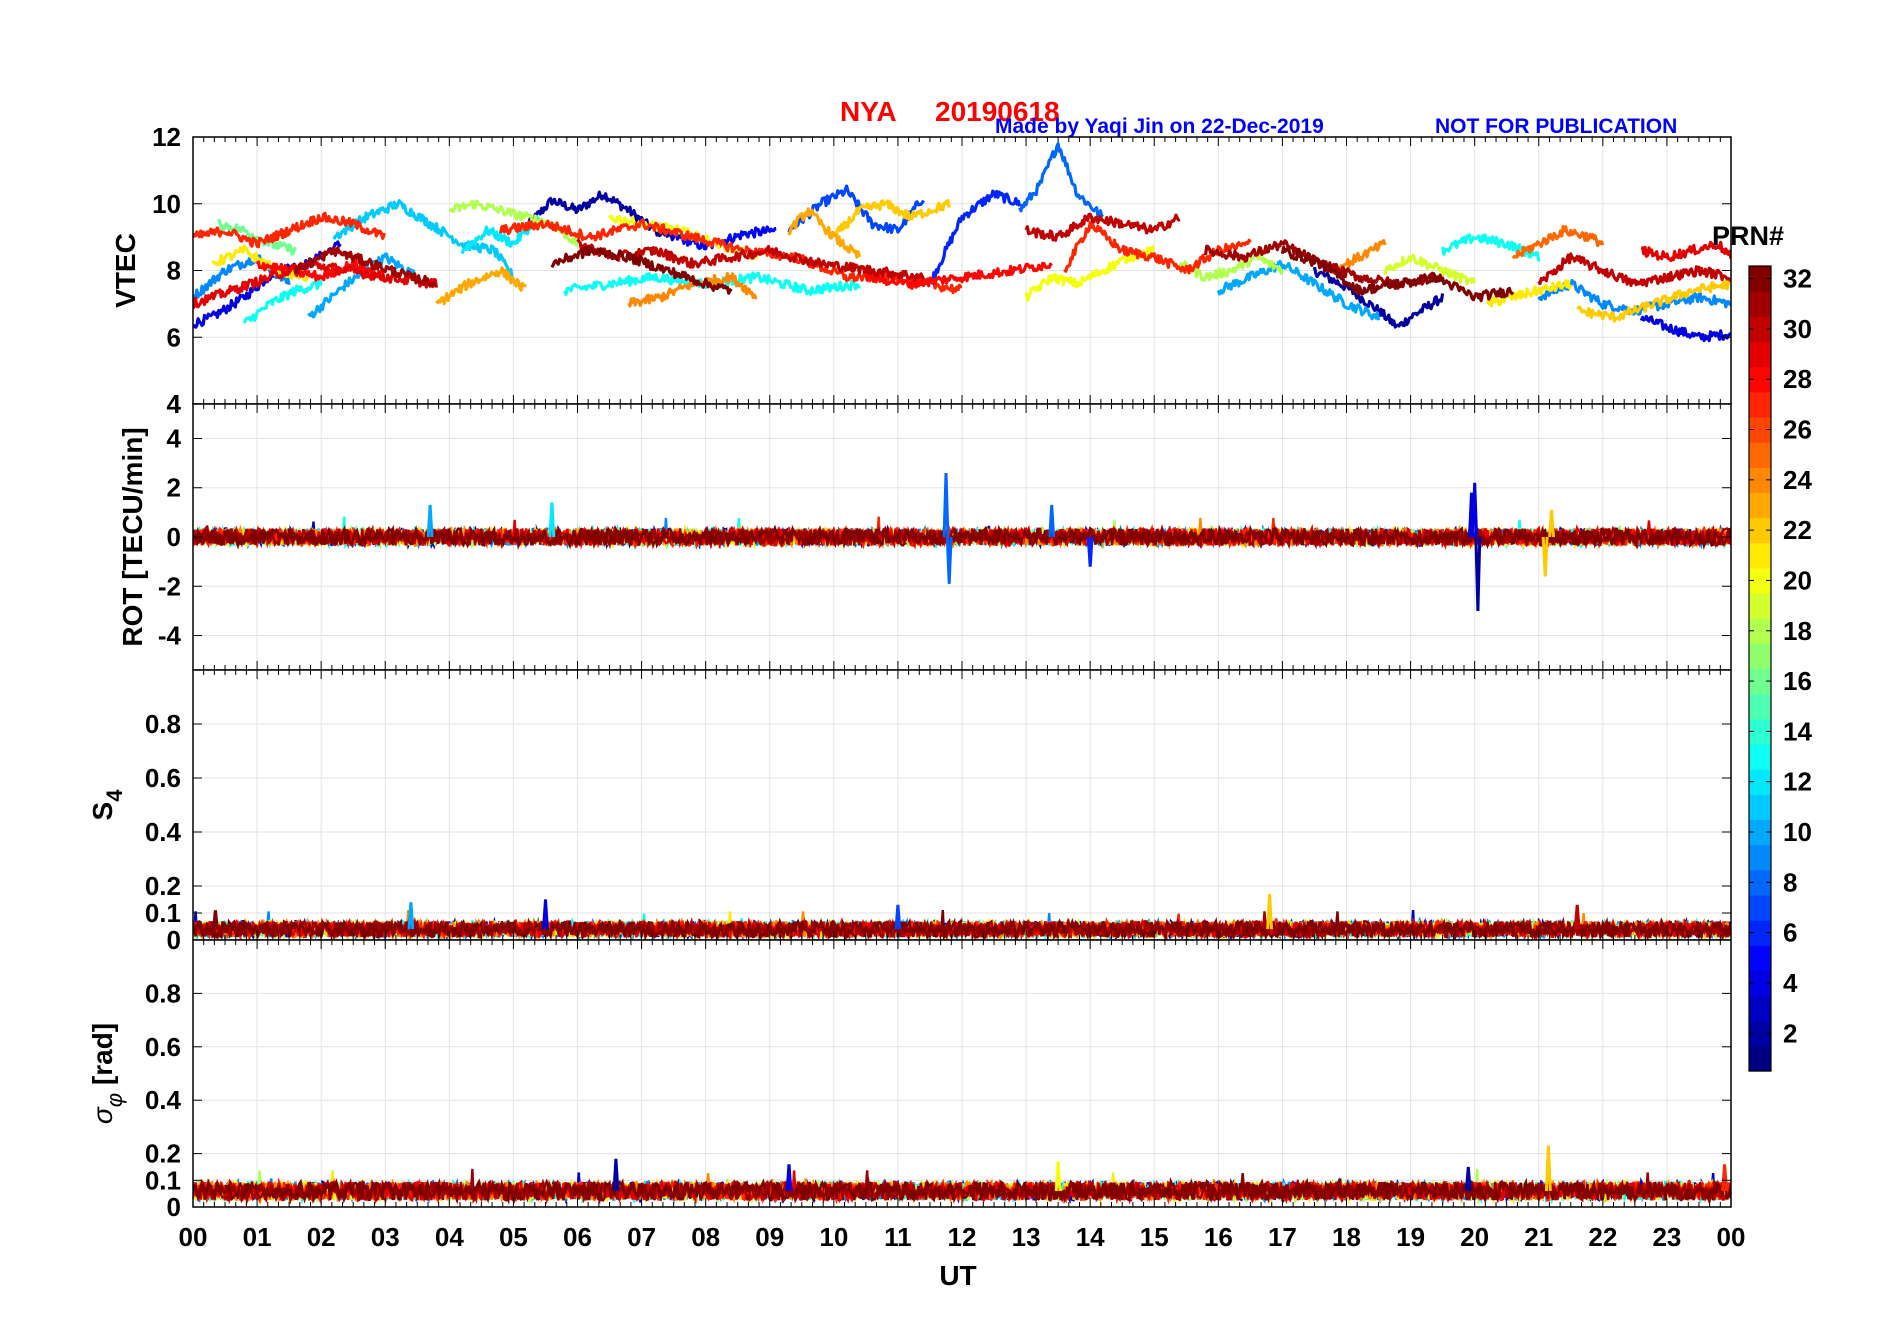 This screenshot has height=1330, width=1902. I want to click on y-tick-label: 0.2, so click(163, 1154).